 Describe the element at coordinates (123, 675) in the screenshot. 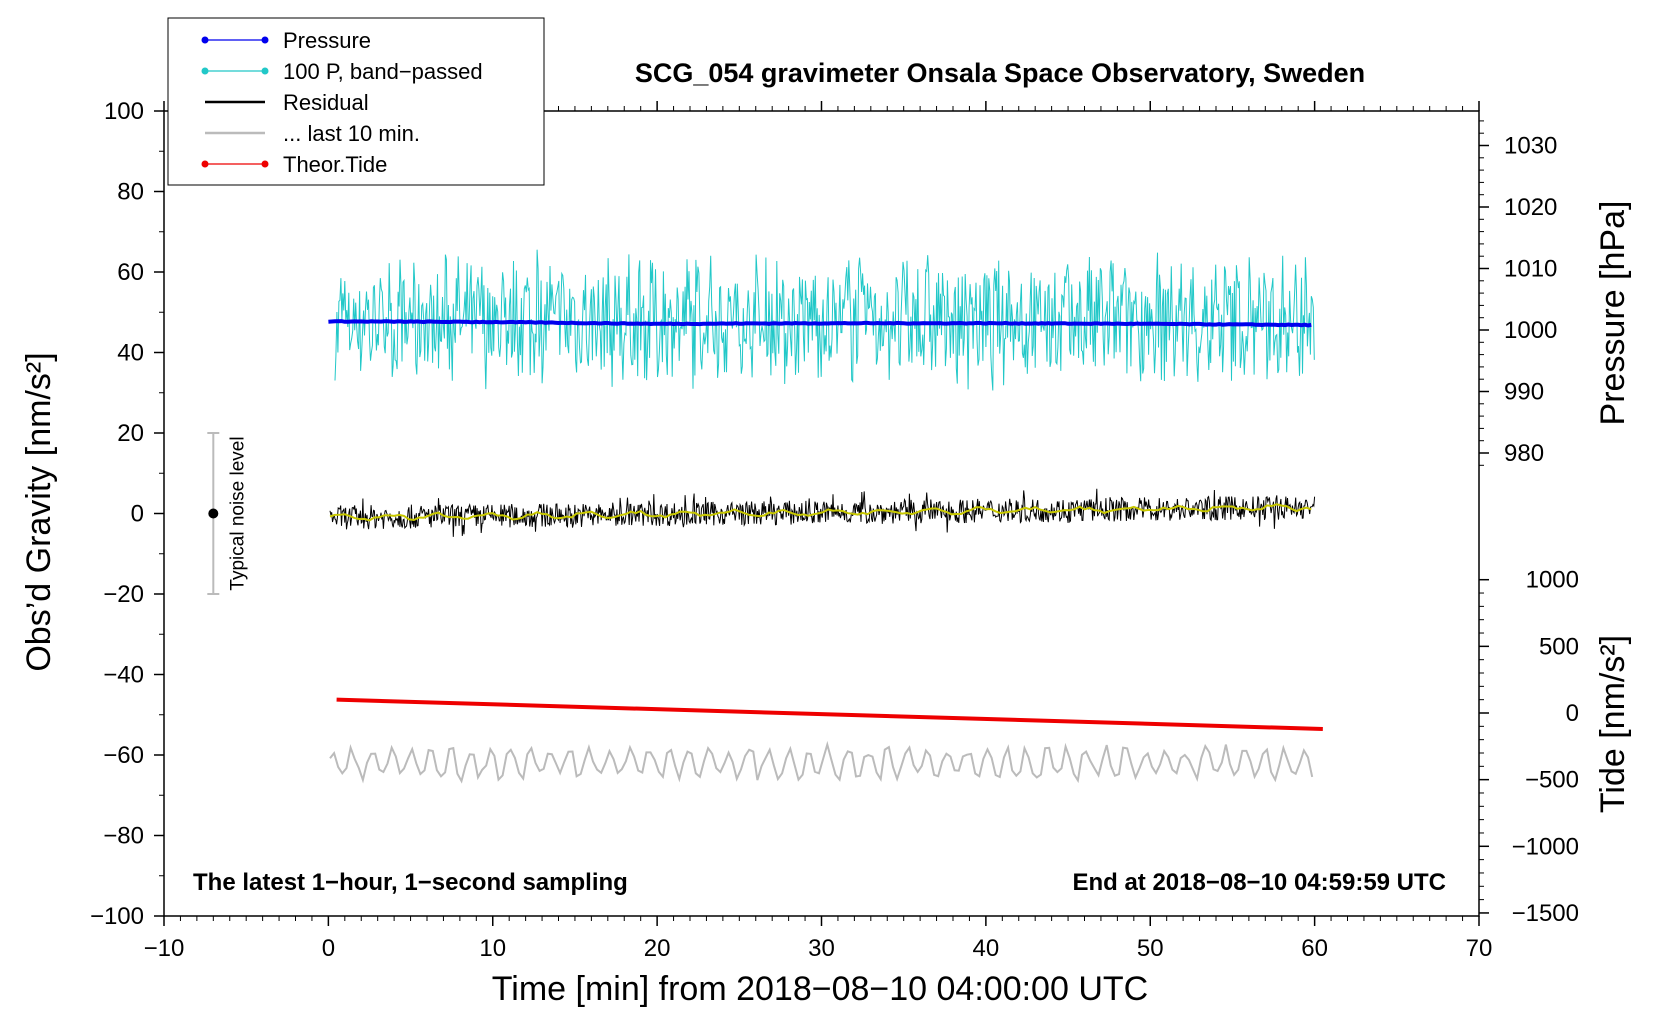

I see `y-tick-label: −40` at that location.